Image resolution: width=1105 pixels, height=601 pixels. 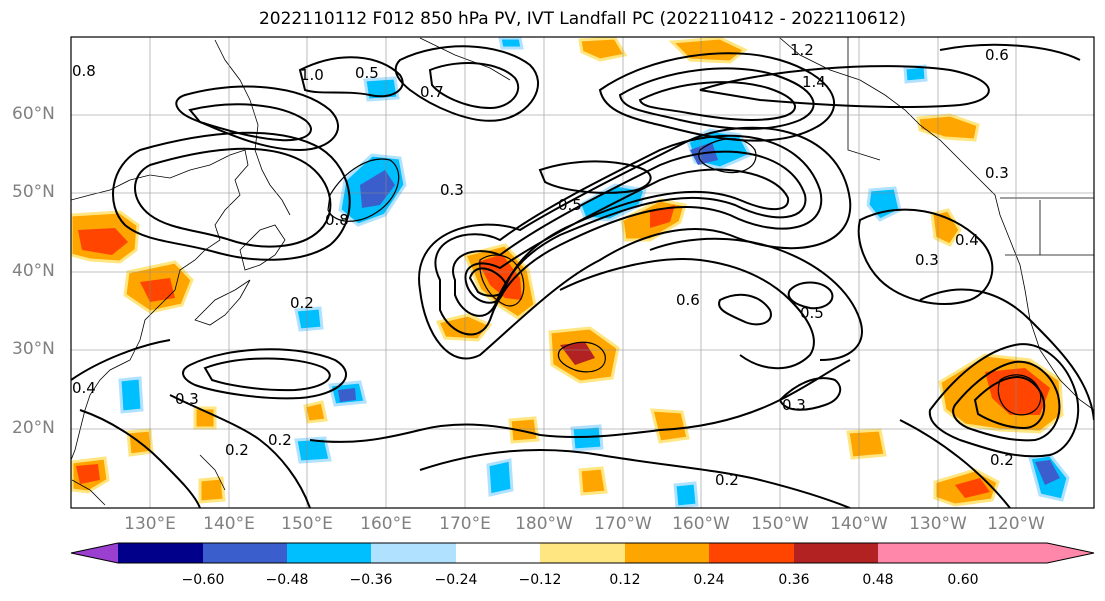 What do you see at coordinates (203, 580) in the screenshot?
I see `colorbar-tick-label: −0.60` at bounding box center [203, 580].